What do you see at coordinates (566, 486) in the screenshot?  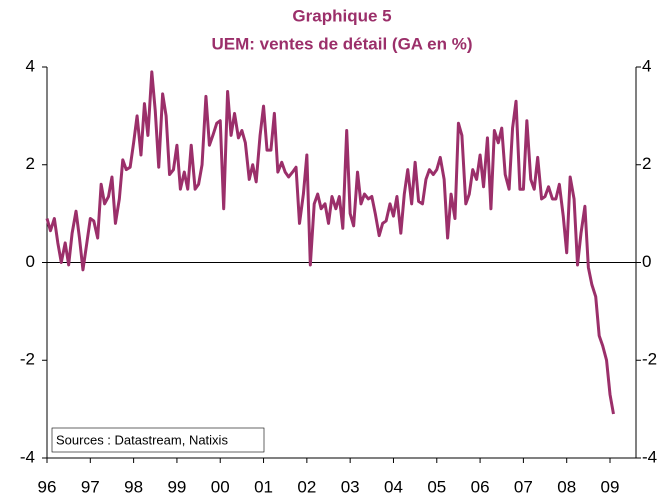 I see `x-tick-label: 08` at bounding box center [566, 486].